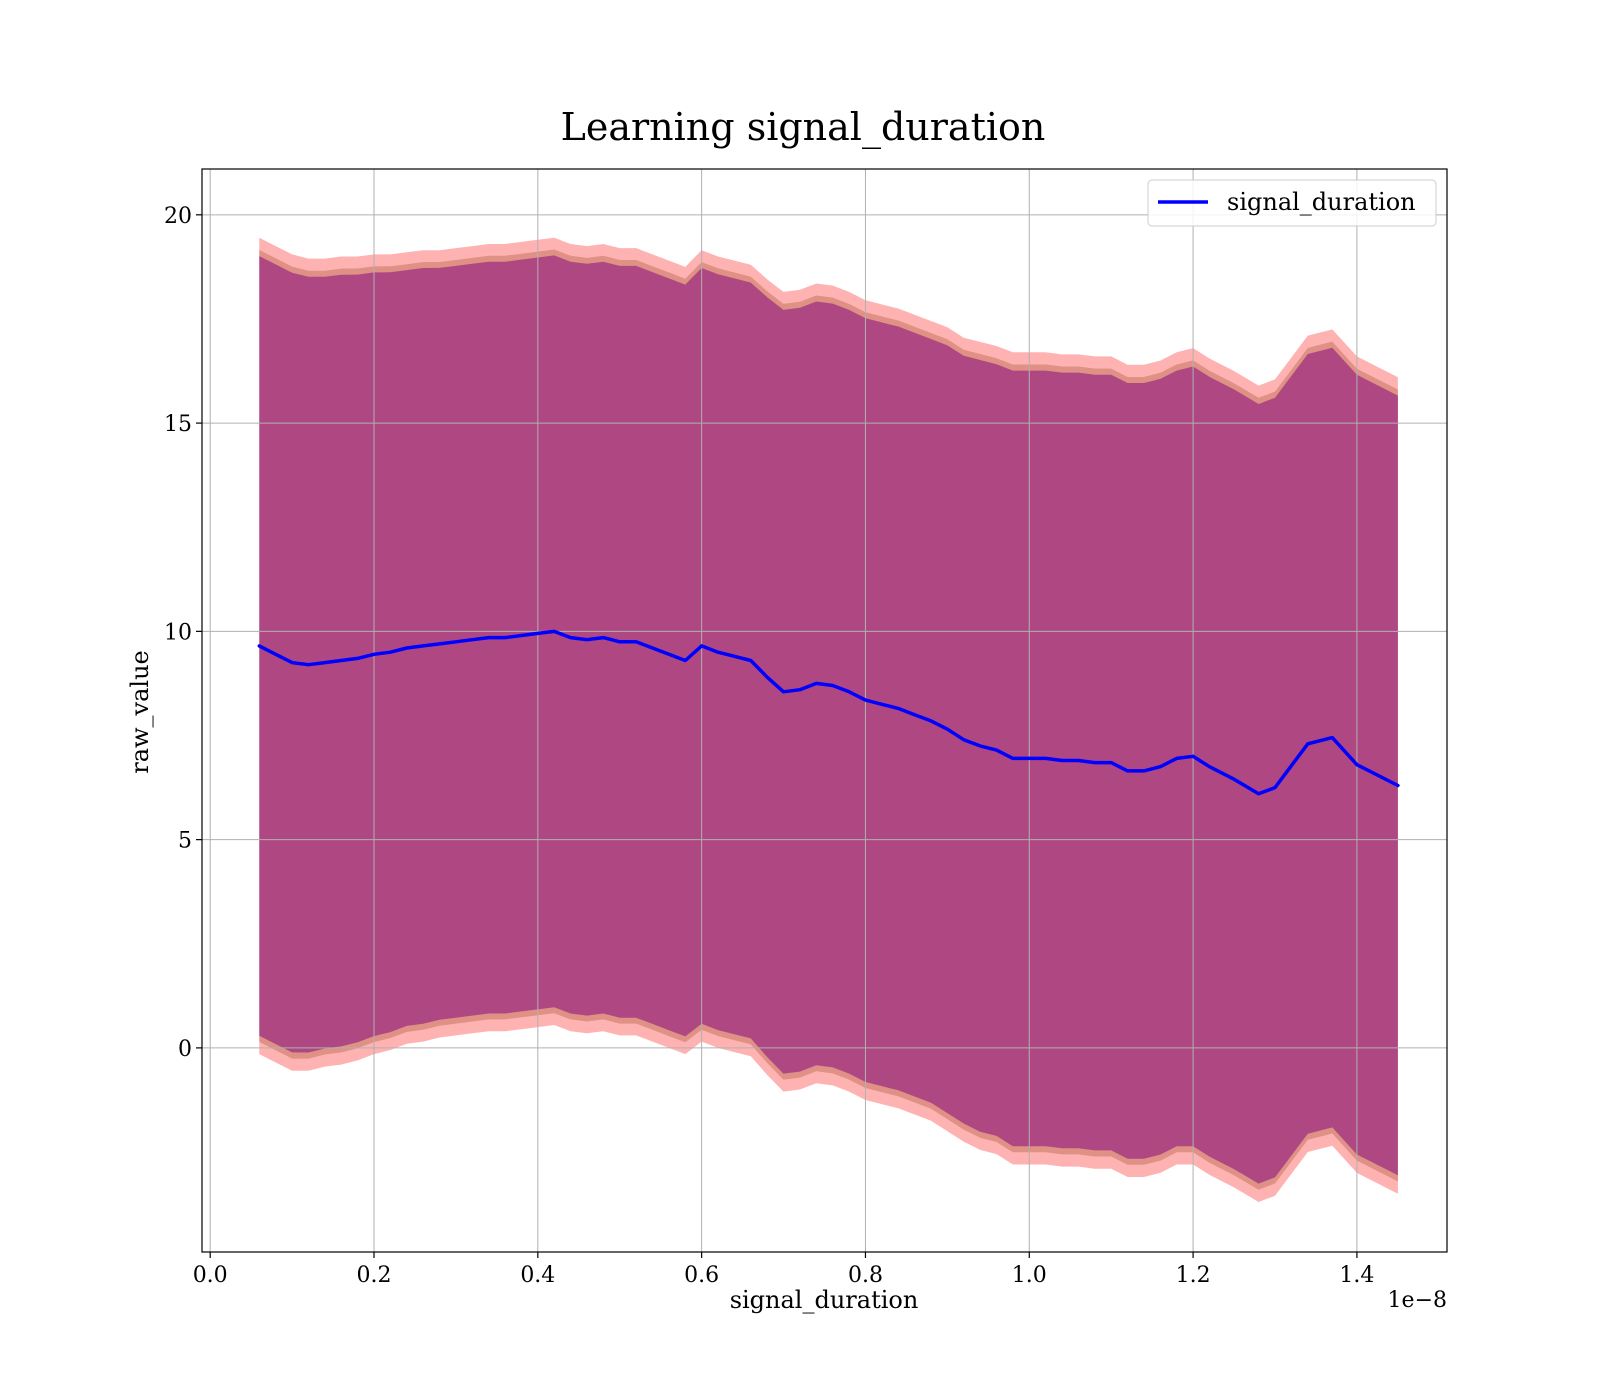 The image size is (1600, 1400). Describe the element at coordinates (865, 1275) in the screenshot. I see `x-tick-label: 0.8` at that location.